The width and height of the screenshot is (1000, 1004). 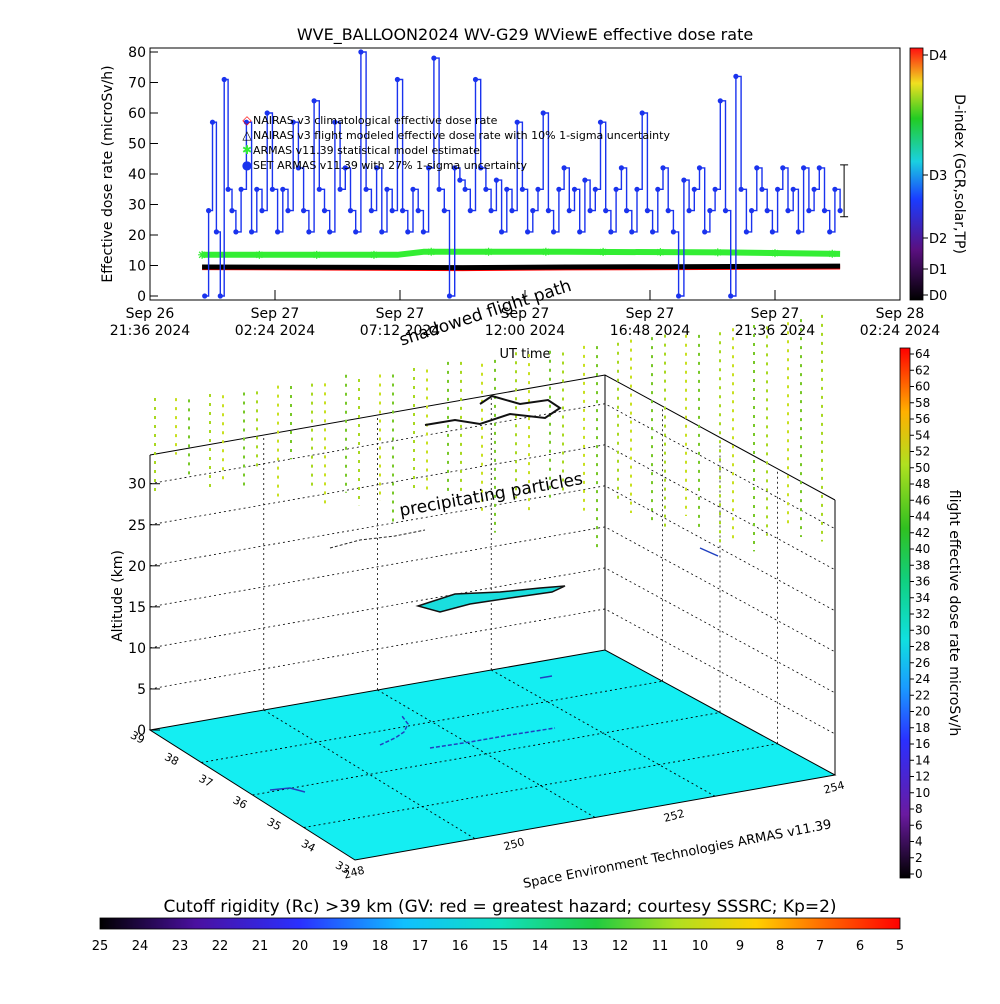 What do you see at coordinates (140, 946) in the screenshot?
I see `cutoff-rigidity-tick-label: 24` at bounding box center [140, 946].